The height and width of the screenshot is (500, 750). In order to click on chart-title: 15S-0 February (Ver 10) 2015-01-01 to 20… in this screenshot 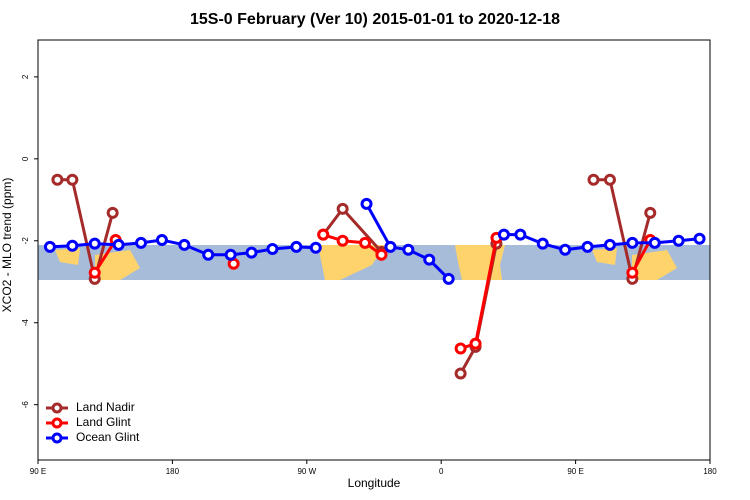, I will do `click(375, 19)`.